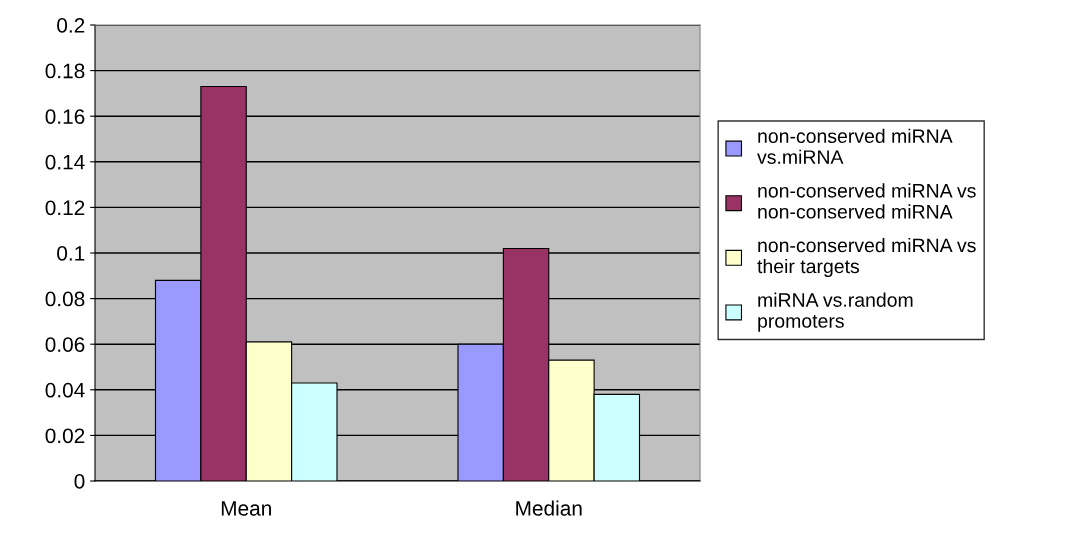 The height and width of the screenshot is (541, 1086). Describe the element at coordinates (246, 508) in the screenshot. I see `x-tick-label: Mean` at that location.